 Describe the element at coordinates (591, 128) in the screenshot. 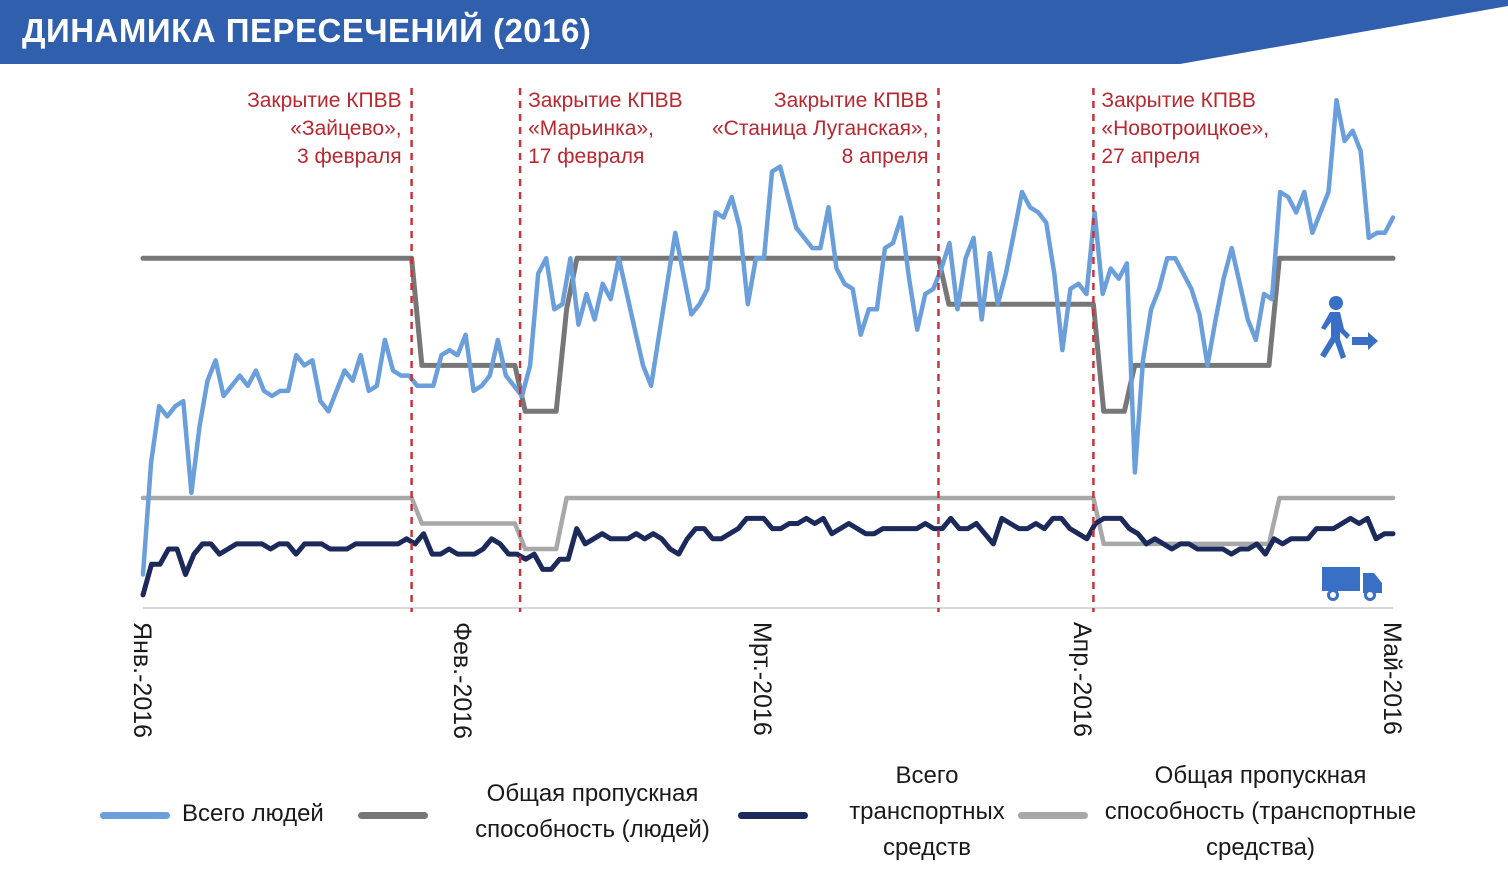

I see `event-label-2-line-2: «Марьинка»,` at that location.